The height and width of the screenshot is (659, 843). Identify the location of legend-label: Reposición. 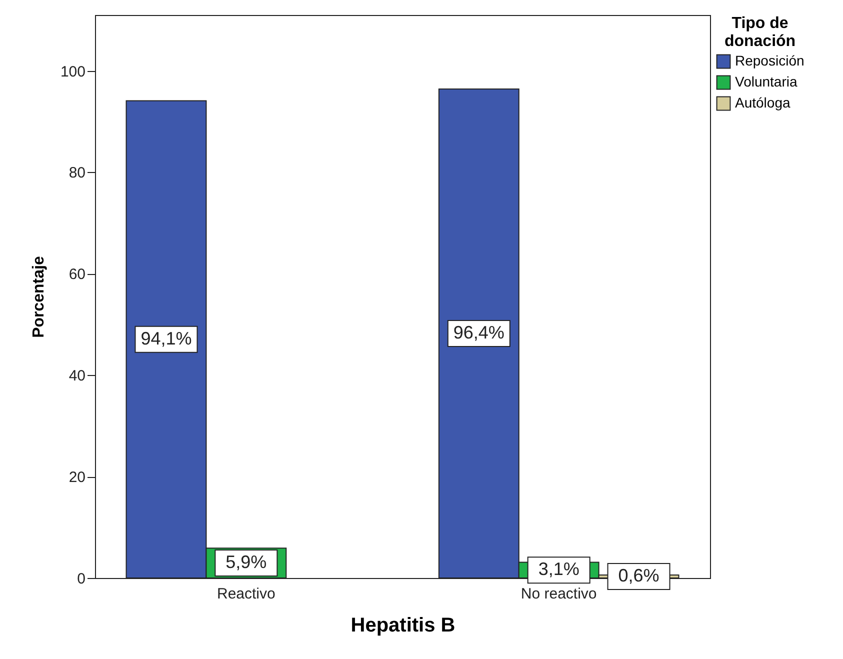
(769, 60).